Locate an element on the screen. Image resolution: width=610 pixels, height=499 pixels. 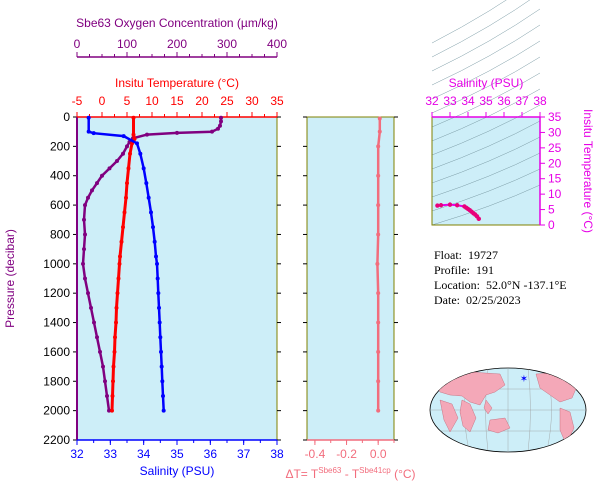
pressure-axis-label: Pressure (decibar) is located at coordinates (10, 278).